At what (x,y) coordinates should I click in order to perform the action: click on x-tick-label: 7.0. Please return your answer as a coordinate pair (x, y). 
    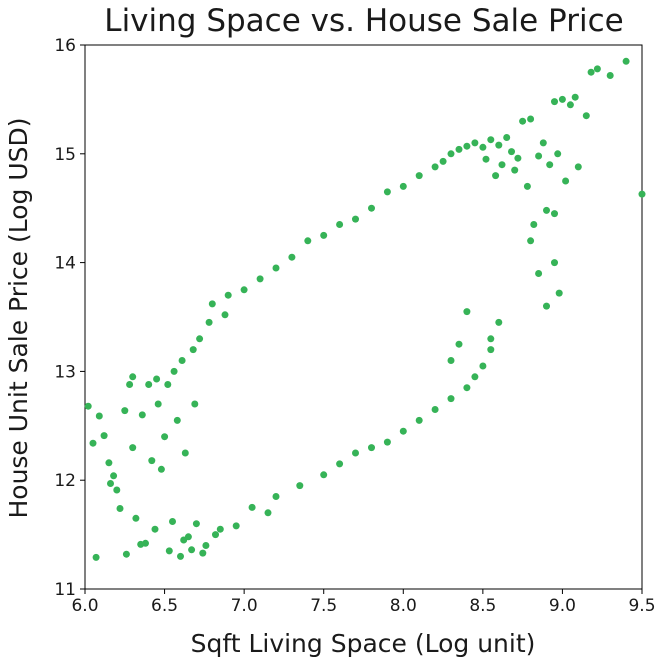
    Looking at the image, I should click on (244, 606).